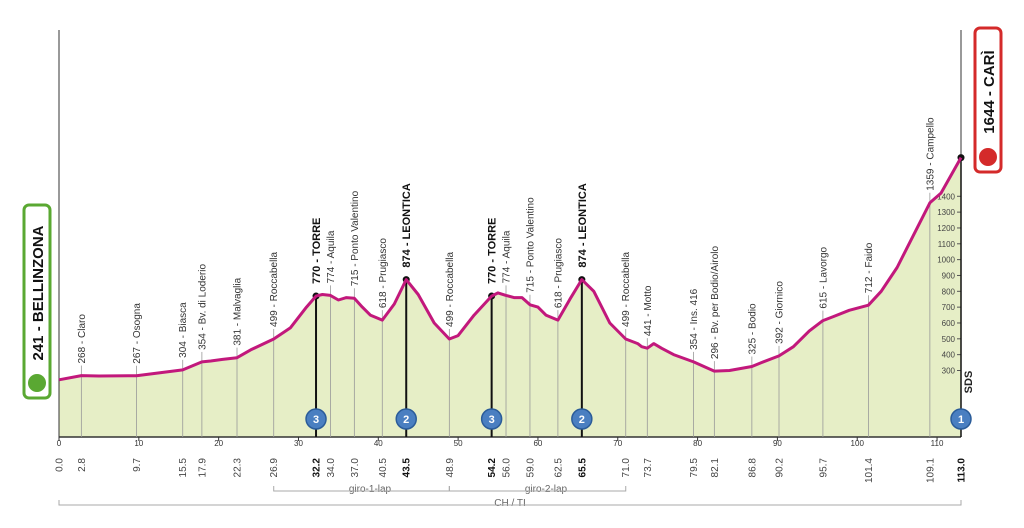 The image size is (1024, 528). I want to click on km-label: 2.8, so click(82, 465).